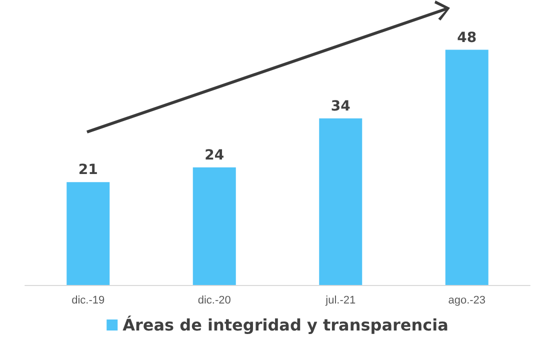 Image resolution: width=555 pixels, height=342 pixels. Describe the element at coordinates (340, 106) in the screenshot. I see `data-label: 34` at that location.